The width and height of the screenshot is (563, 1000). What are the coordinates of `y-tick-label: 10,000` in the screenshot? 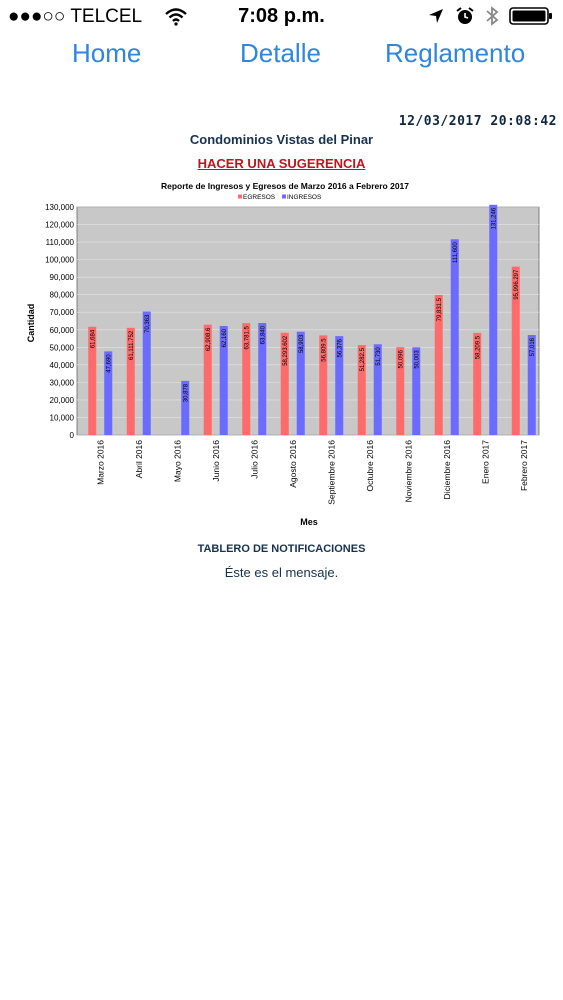 It's located at (62, 417).